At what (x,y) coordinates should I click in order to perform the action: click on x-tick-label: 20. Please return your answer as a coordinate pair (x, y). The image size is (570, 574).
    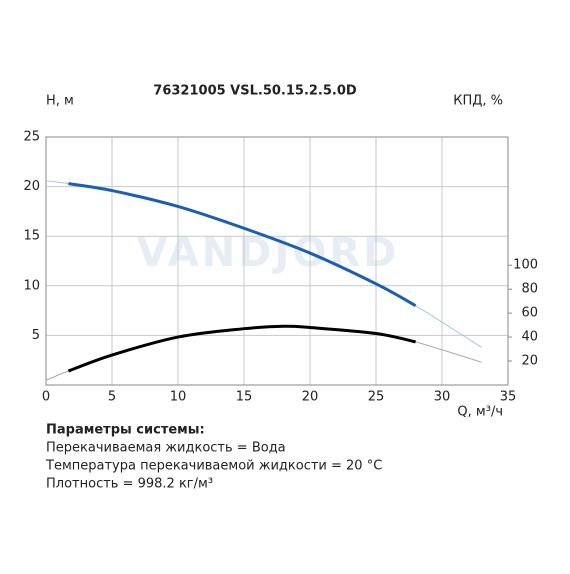
    Looking at the image, I should click on (310, 397).